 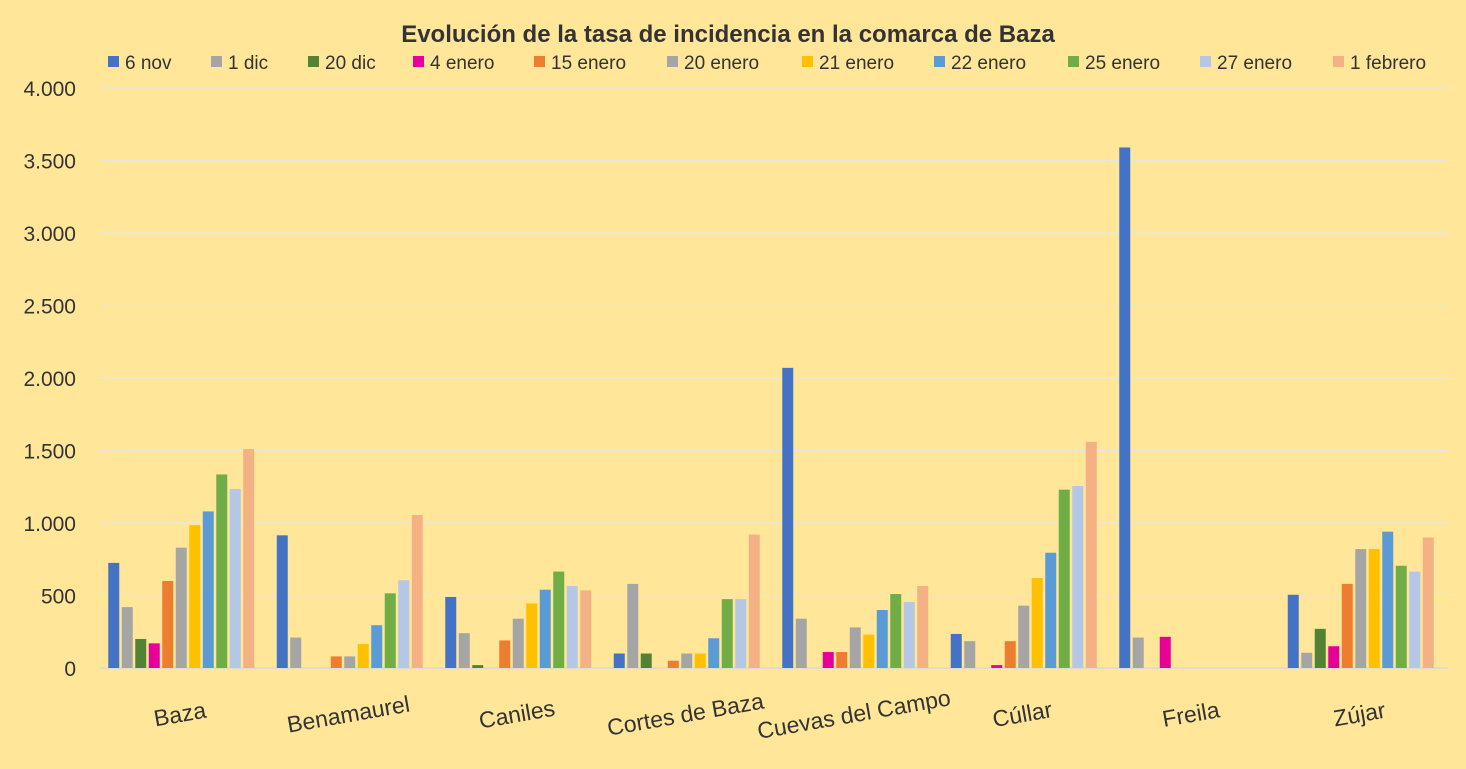 What do you see at coordinates (1122, 63) in the screenshot?
I see `legend-label: 25 enero` at bounding box center [1122, 63].